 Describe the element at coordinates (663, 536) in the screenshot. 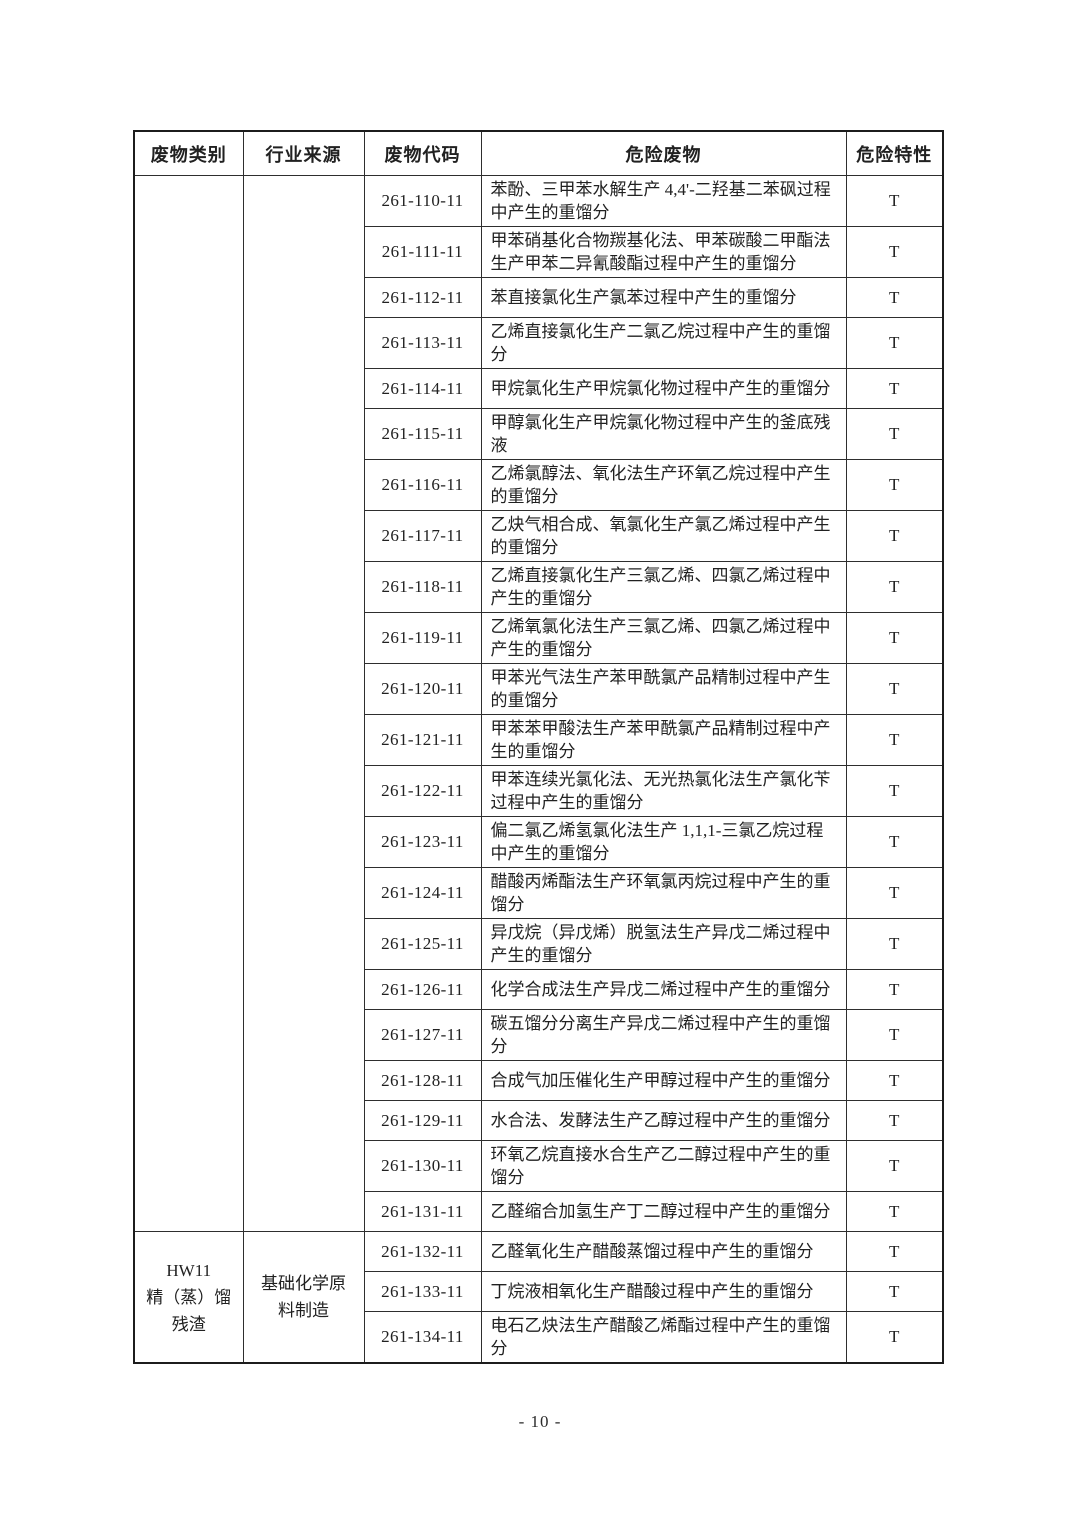

I see `hazardous-waste-cell: 乙炔气相合成、氧氯化生产氯乙烯过程中产生的重馏分` at that location.